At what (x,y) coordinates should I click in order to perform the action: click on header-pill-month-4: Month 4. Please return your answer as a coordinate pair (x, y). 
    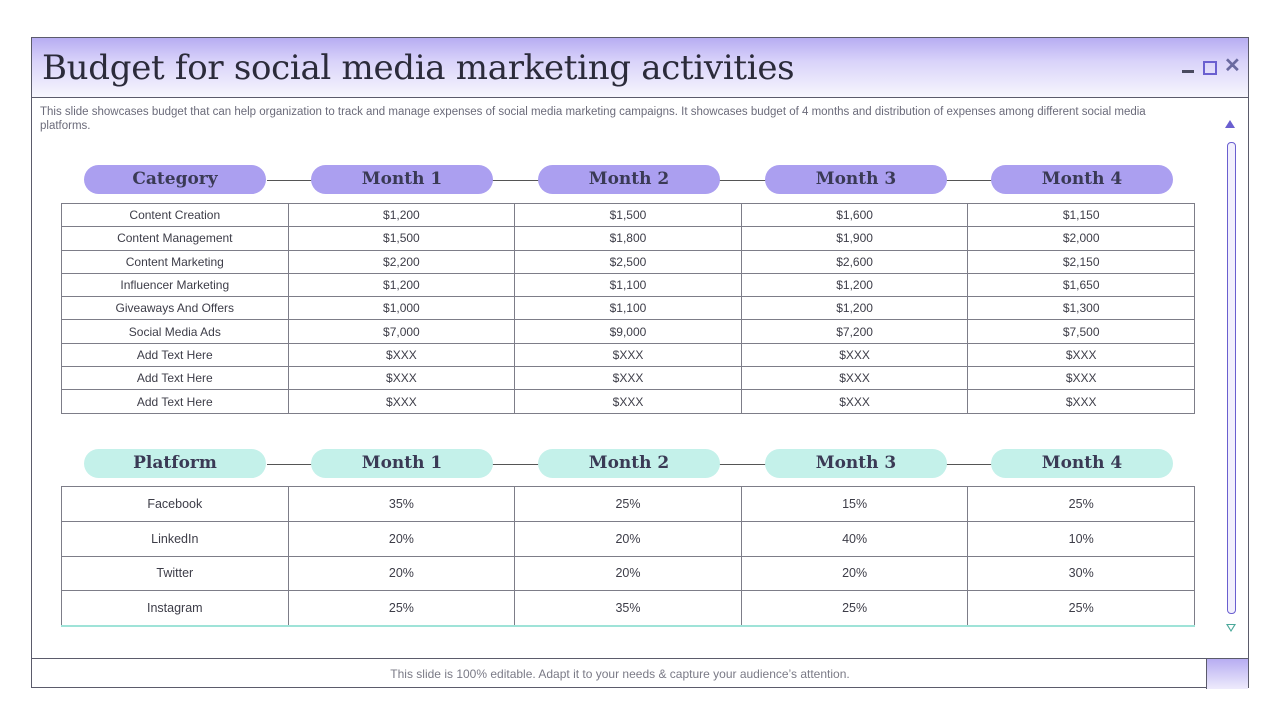
    Looking at the image, I should click on (1082, 463).